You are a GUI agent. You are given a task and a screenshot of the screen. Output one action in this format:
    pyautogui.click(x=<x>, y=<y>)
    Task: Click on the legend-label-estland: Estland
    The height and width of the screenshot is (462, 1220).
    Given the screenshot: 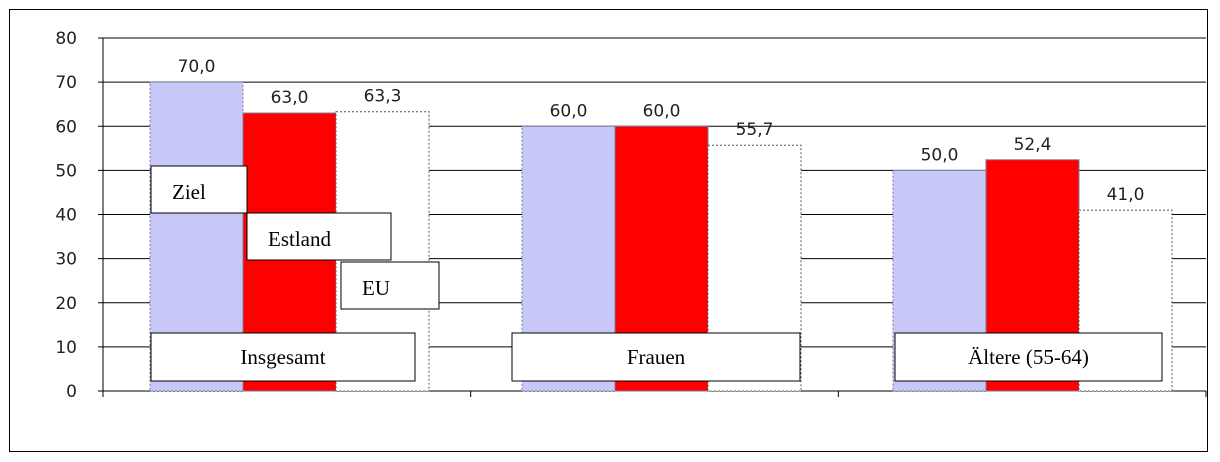 What is the action you would take?
    pyautogui.click(x=299, y=239)
    